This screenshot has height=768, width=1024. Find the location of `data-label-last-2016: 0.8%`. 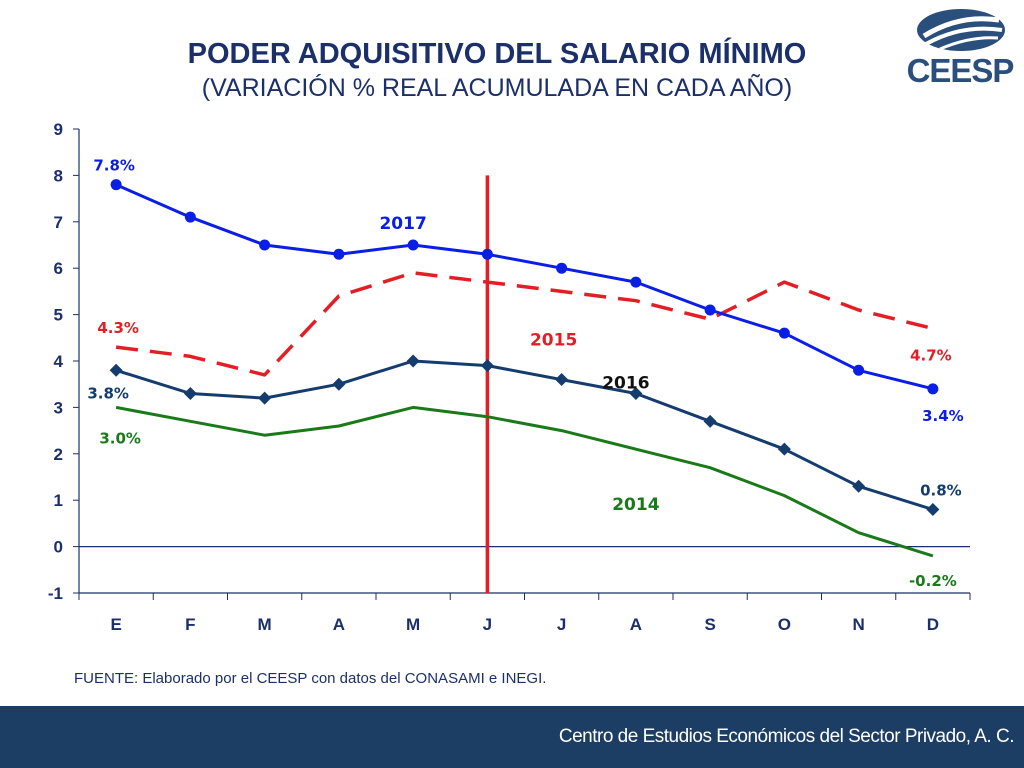

data-label-last-2016: 0.8% is located at coordinates (941, 490).